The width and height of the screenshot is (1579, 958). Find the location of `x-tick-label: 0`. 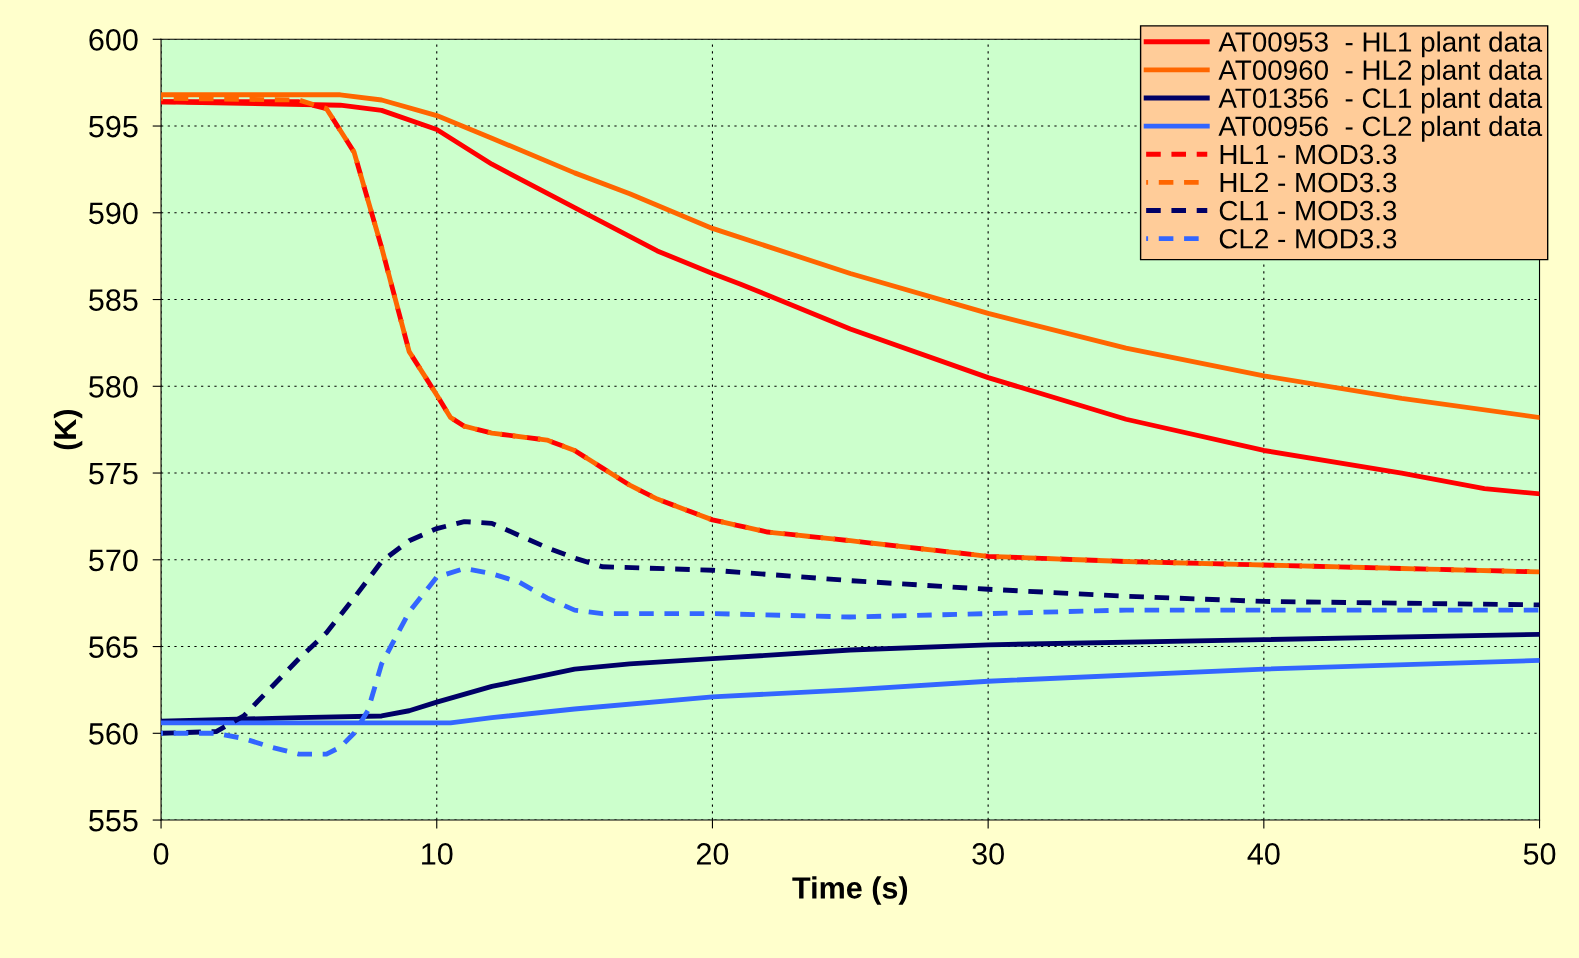

x-tick-label: 0 is located at coordinates (161, 854).